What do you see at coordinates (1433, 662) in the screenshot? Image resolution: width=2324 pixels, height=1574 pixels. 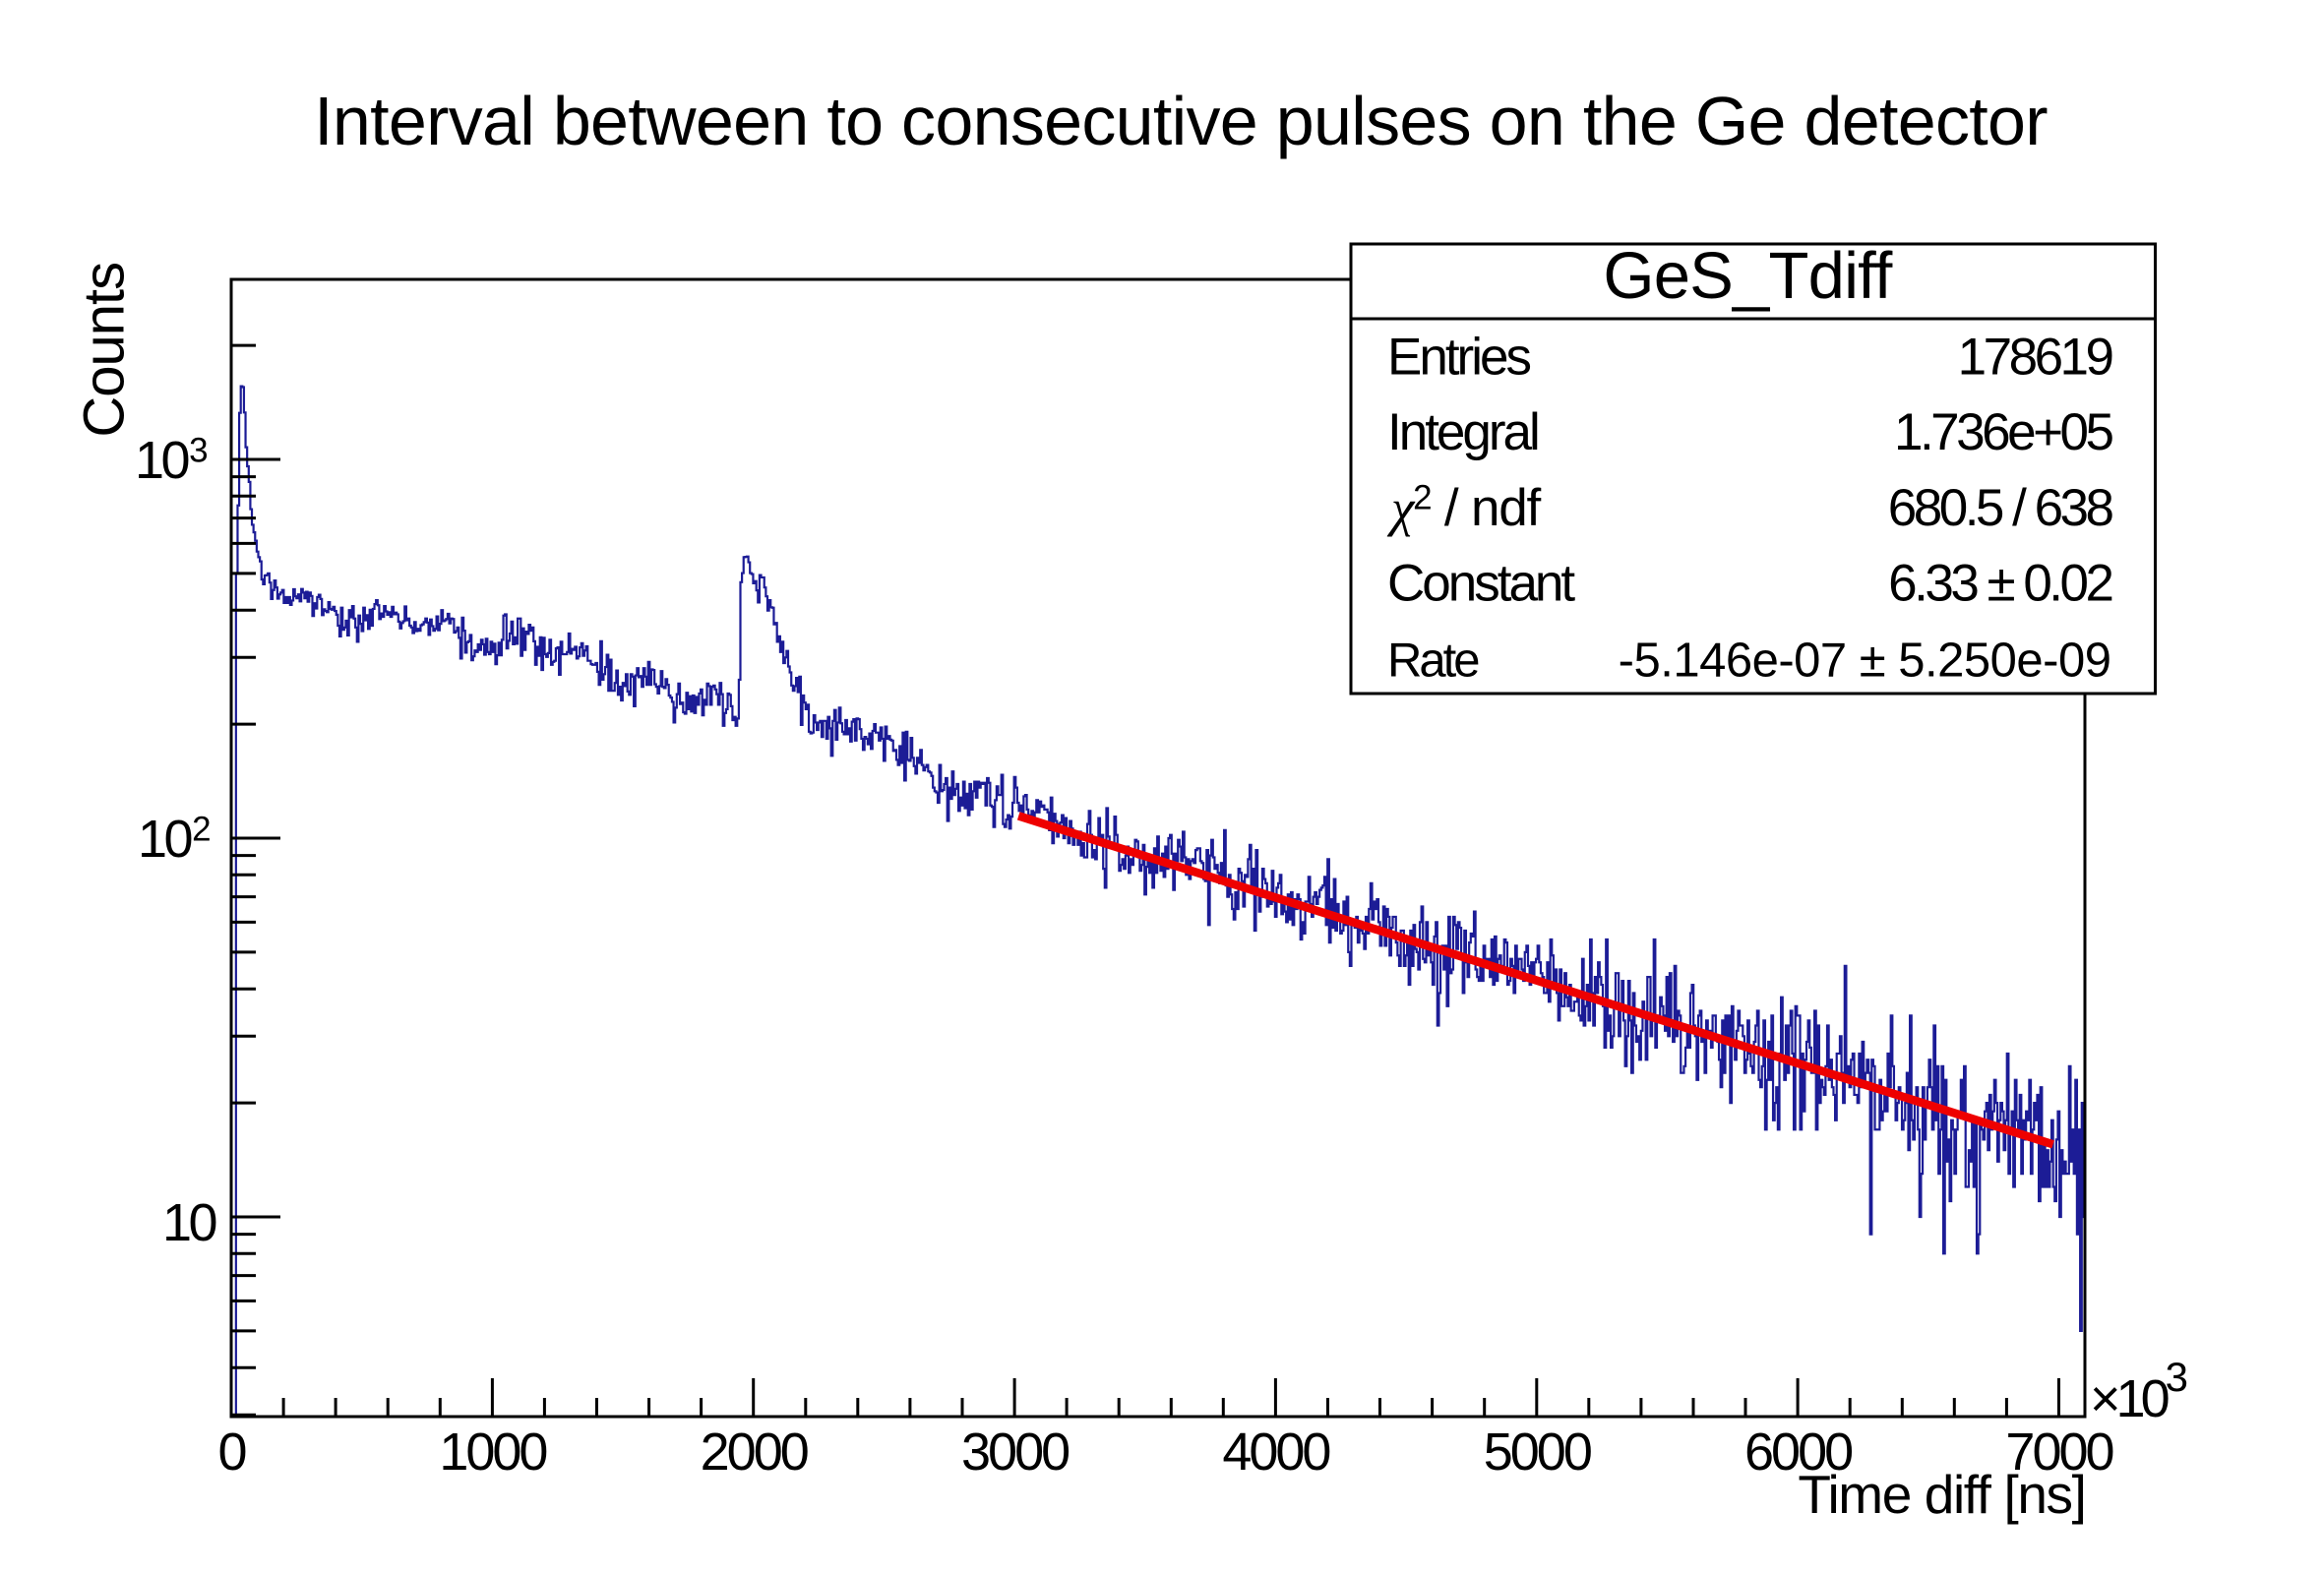 I see `svg-text: Rate` at bounding box center [1433, 662].